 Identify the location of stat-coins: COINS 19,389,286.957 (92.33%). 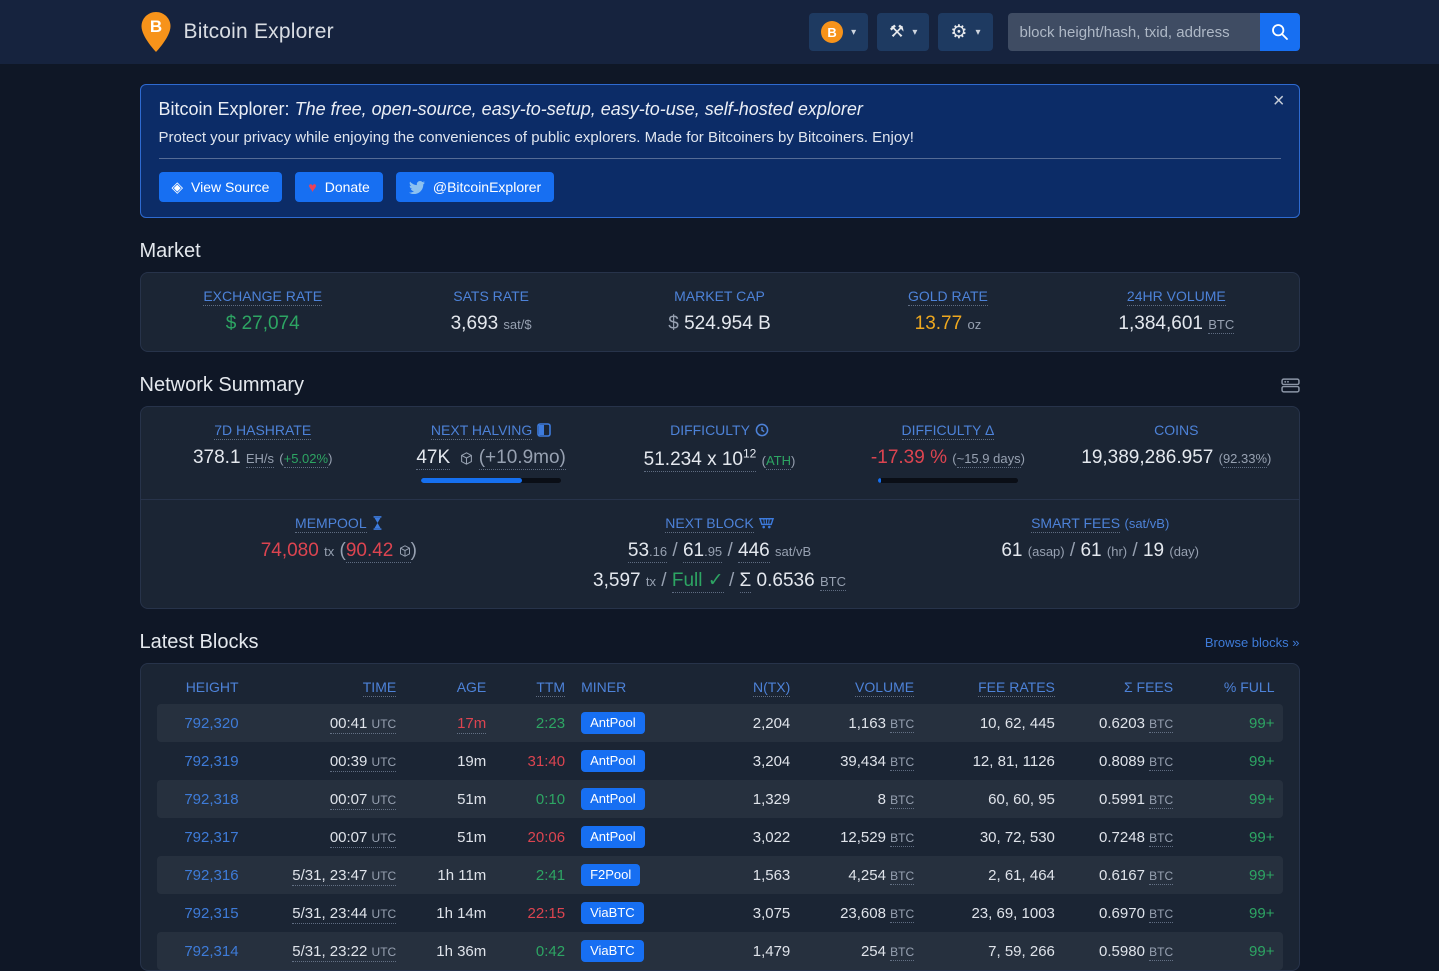
(1176, 445).